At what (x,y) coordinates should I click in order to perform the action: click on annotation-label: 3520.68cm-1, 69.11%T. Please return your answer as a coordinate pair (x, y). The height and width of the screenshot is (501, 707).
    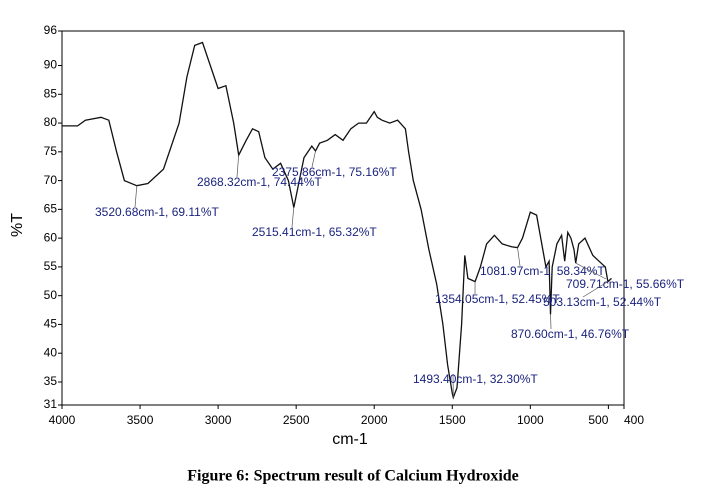
    Looking at the image, I should click on (157, 212).